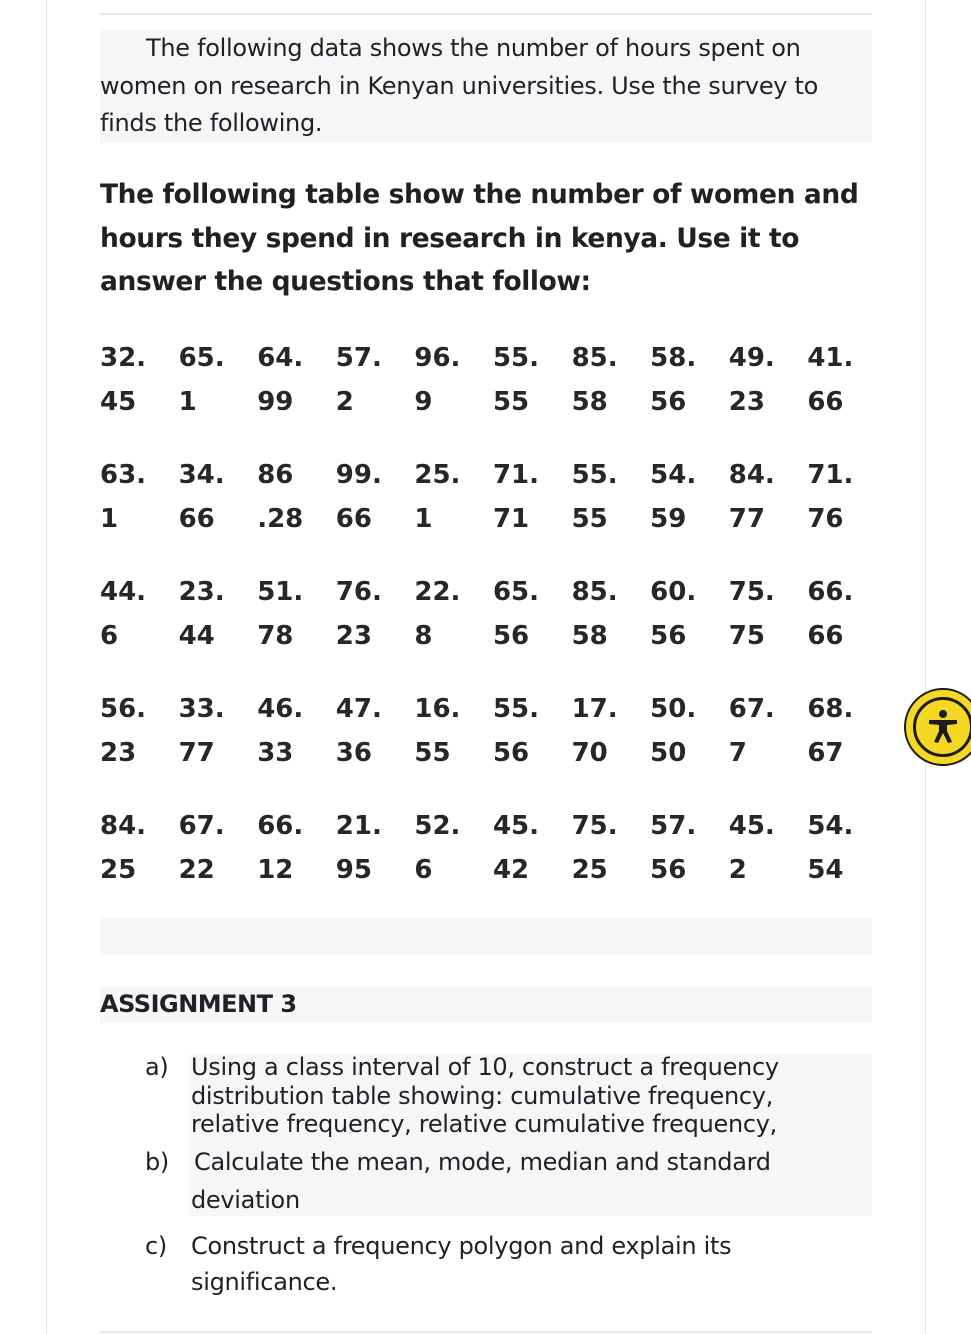 This screenshot has height=1334, width=971. Describe the element at coordinates (768, 745) in the screenshot. I see `data-value: 67. 7` at that location.